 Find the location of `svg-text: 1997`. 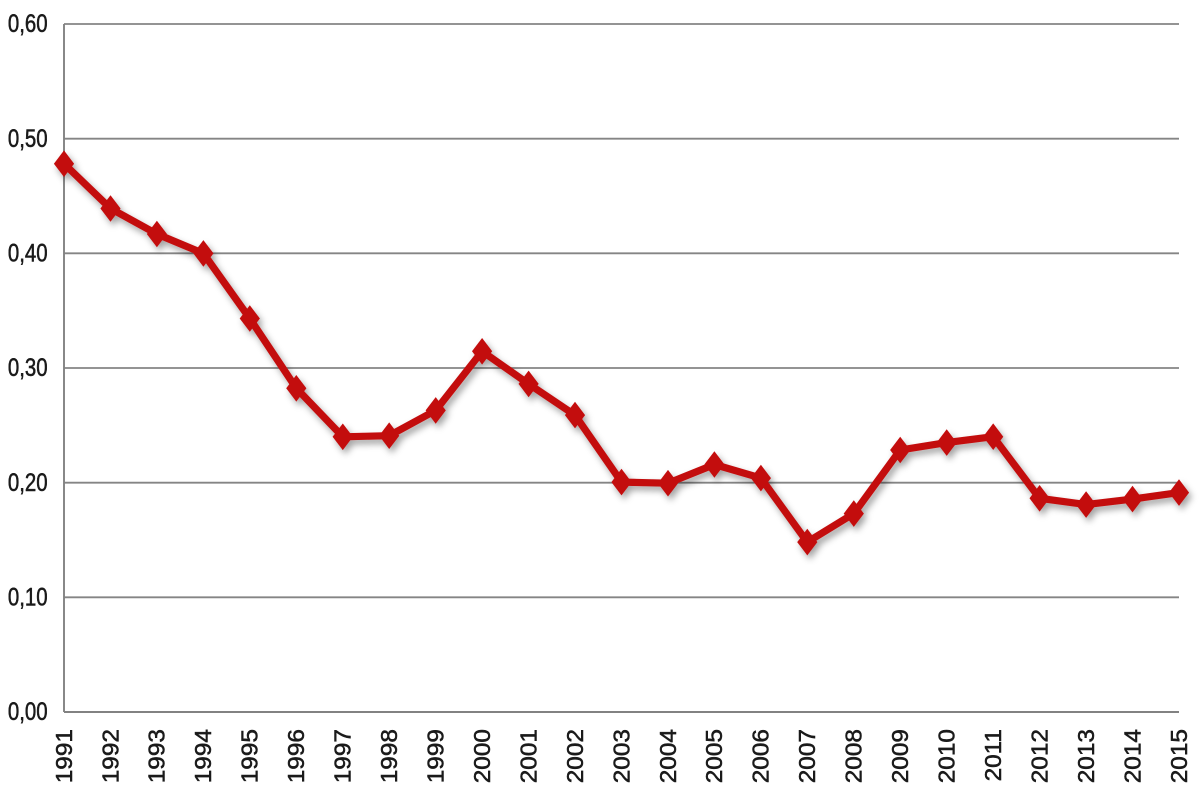

svg-text: 1997 is located at coordinates (342, 756).